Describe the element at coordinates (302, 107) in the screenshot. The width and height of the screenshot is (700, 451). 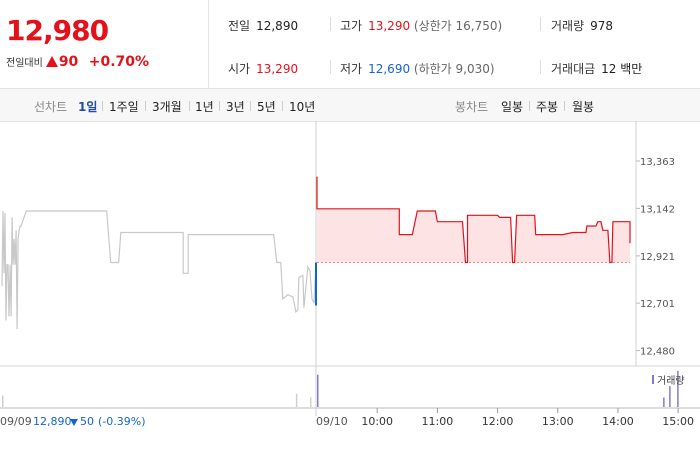
I see `range-tab-10y: 10년` at that location.